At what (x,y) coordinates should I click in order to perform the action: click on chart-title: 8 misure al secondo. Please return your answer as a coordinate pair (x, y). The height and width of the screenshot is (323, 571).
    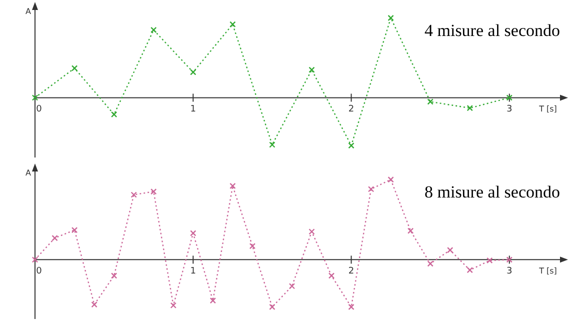
    Looking at the image, I should click on (492, 192).